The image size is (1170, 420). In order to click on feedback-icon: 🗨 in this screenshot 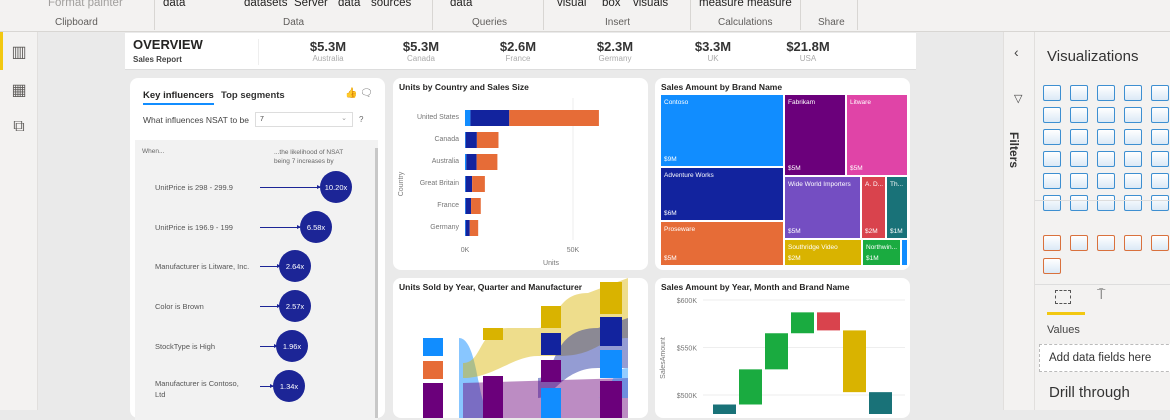, I will do `click(366, 93)`.